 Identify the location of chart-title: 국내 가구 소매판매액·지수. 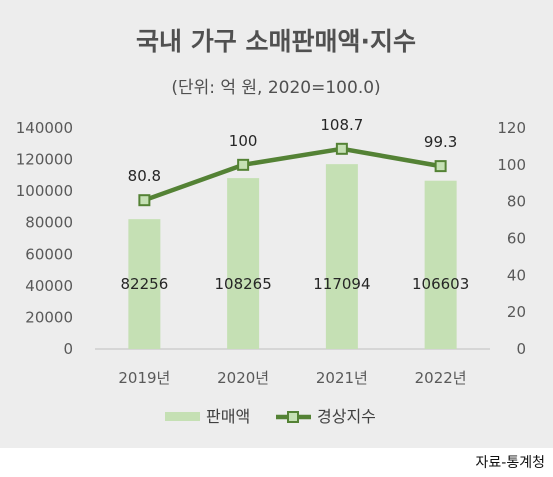
(276, 41).